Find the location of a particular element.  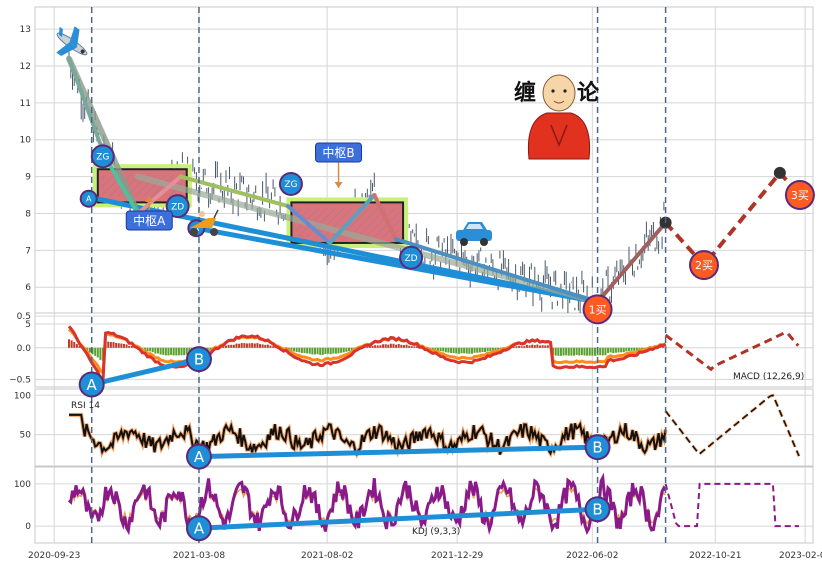

zhongshu-b-label: 中枢B is located at coordinates (339, 165).